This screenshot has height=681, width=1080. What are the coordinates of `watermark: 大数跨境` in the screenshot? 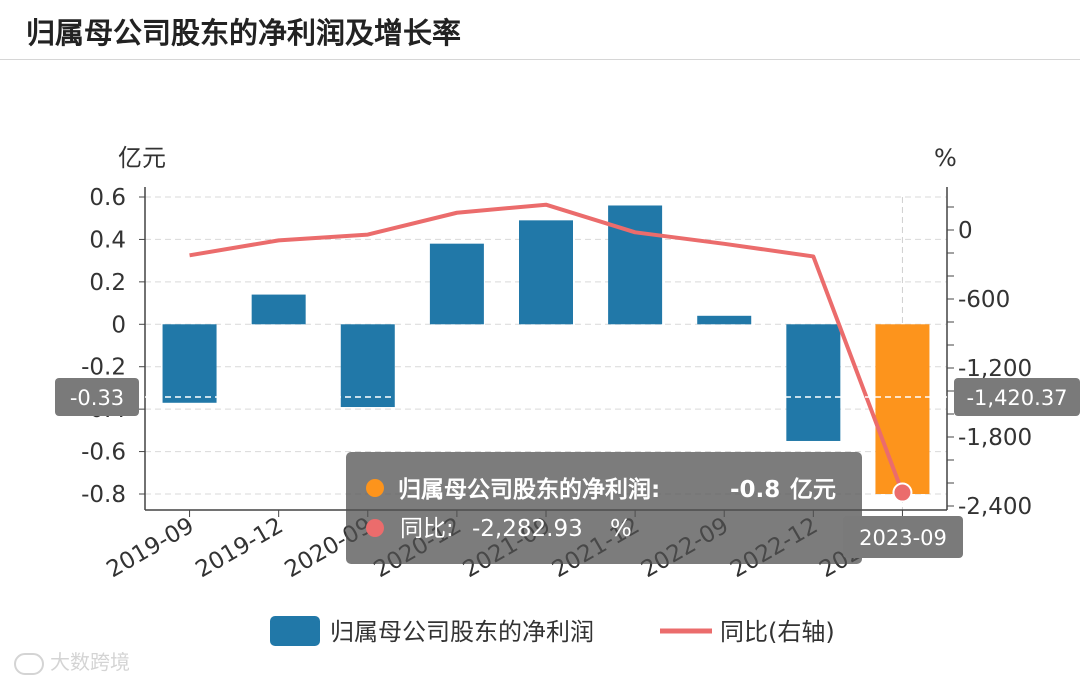 It's located at (72, 660).